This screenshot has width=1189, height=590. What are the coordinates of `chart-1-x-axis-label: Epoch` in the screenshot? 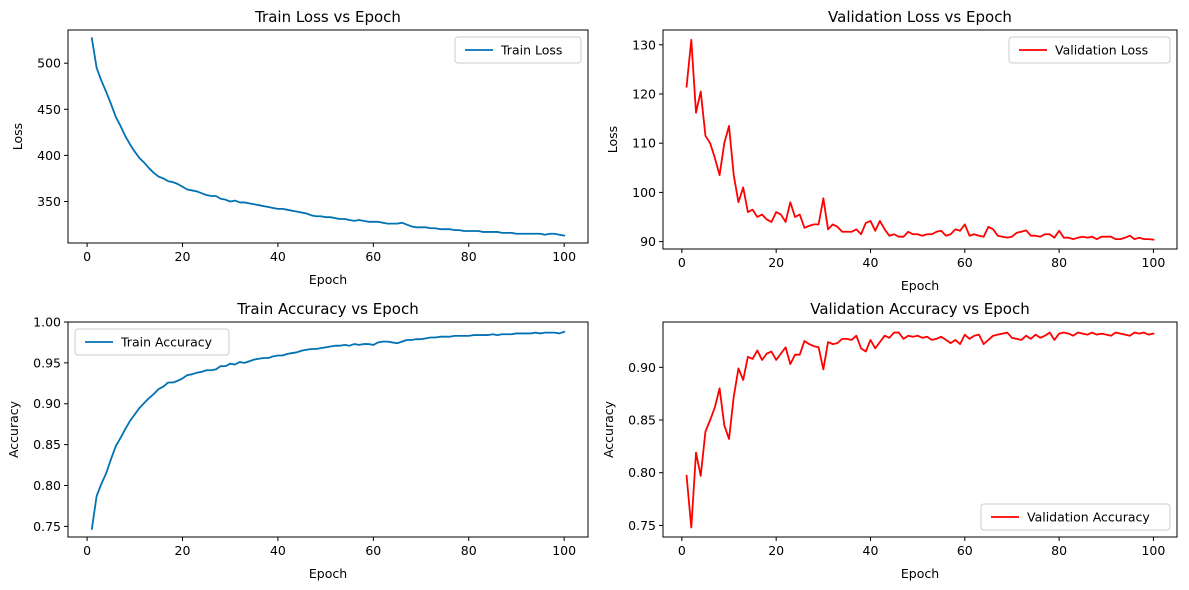 It's located at (328, 279).